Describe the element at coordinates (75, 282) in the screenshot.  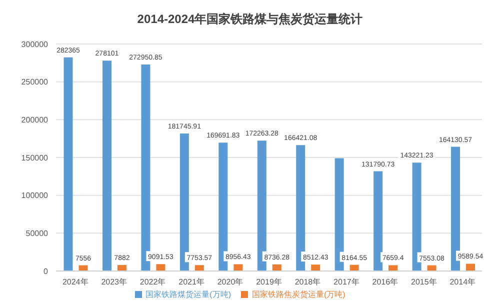
I see `x-tick-label: 2024年` at that location.